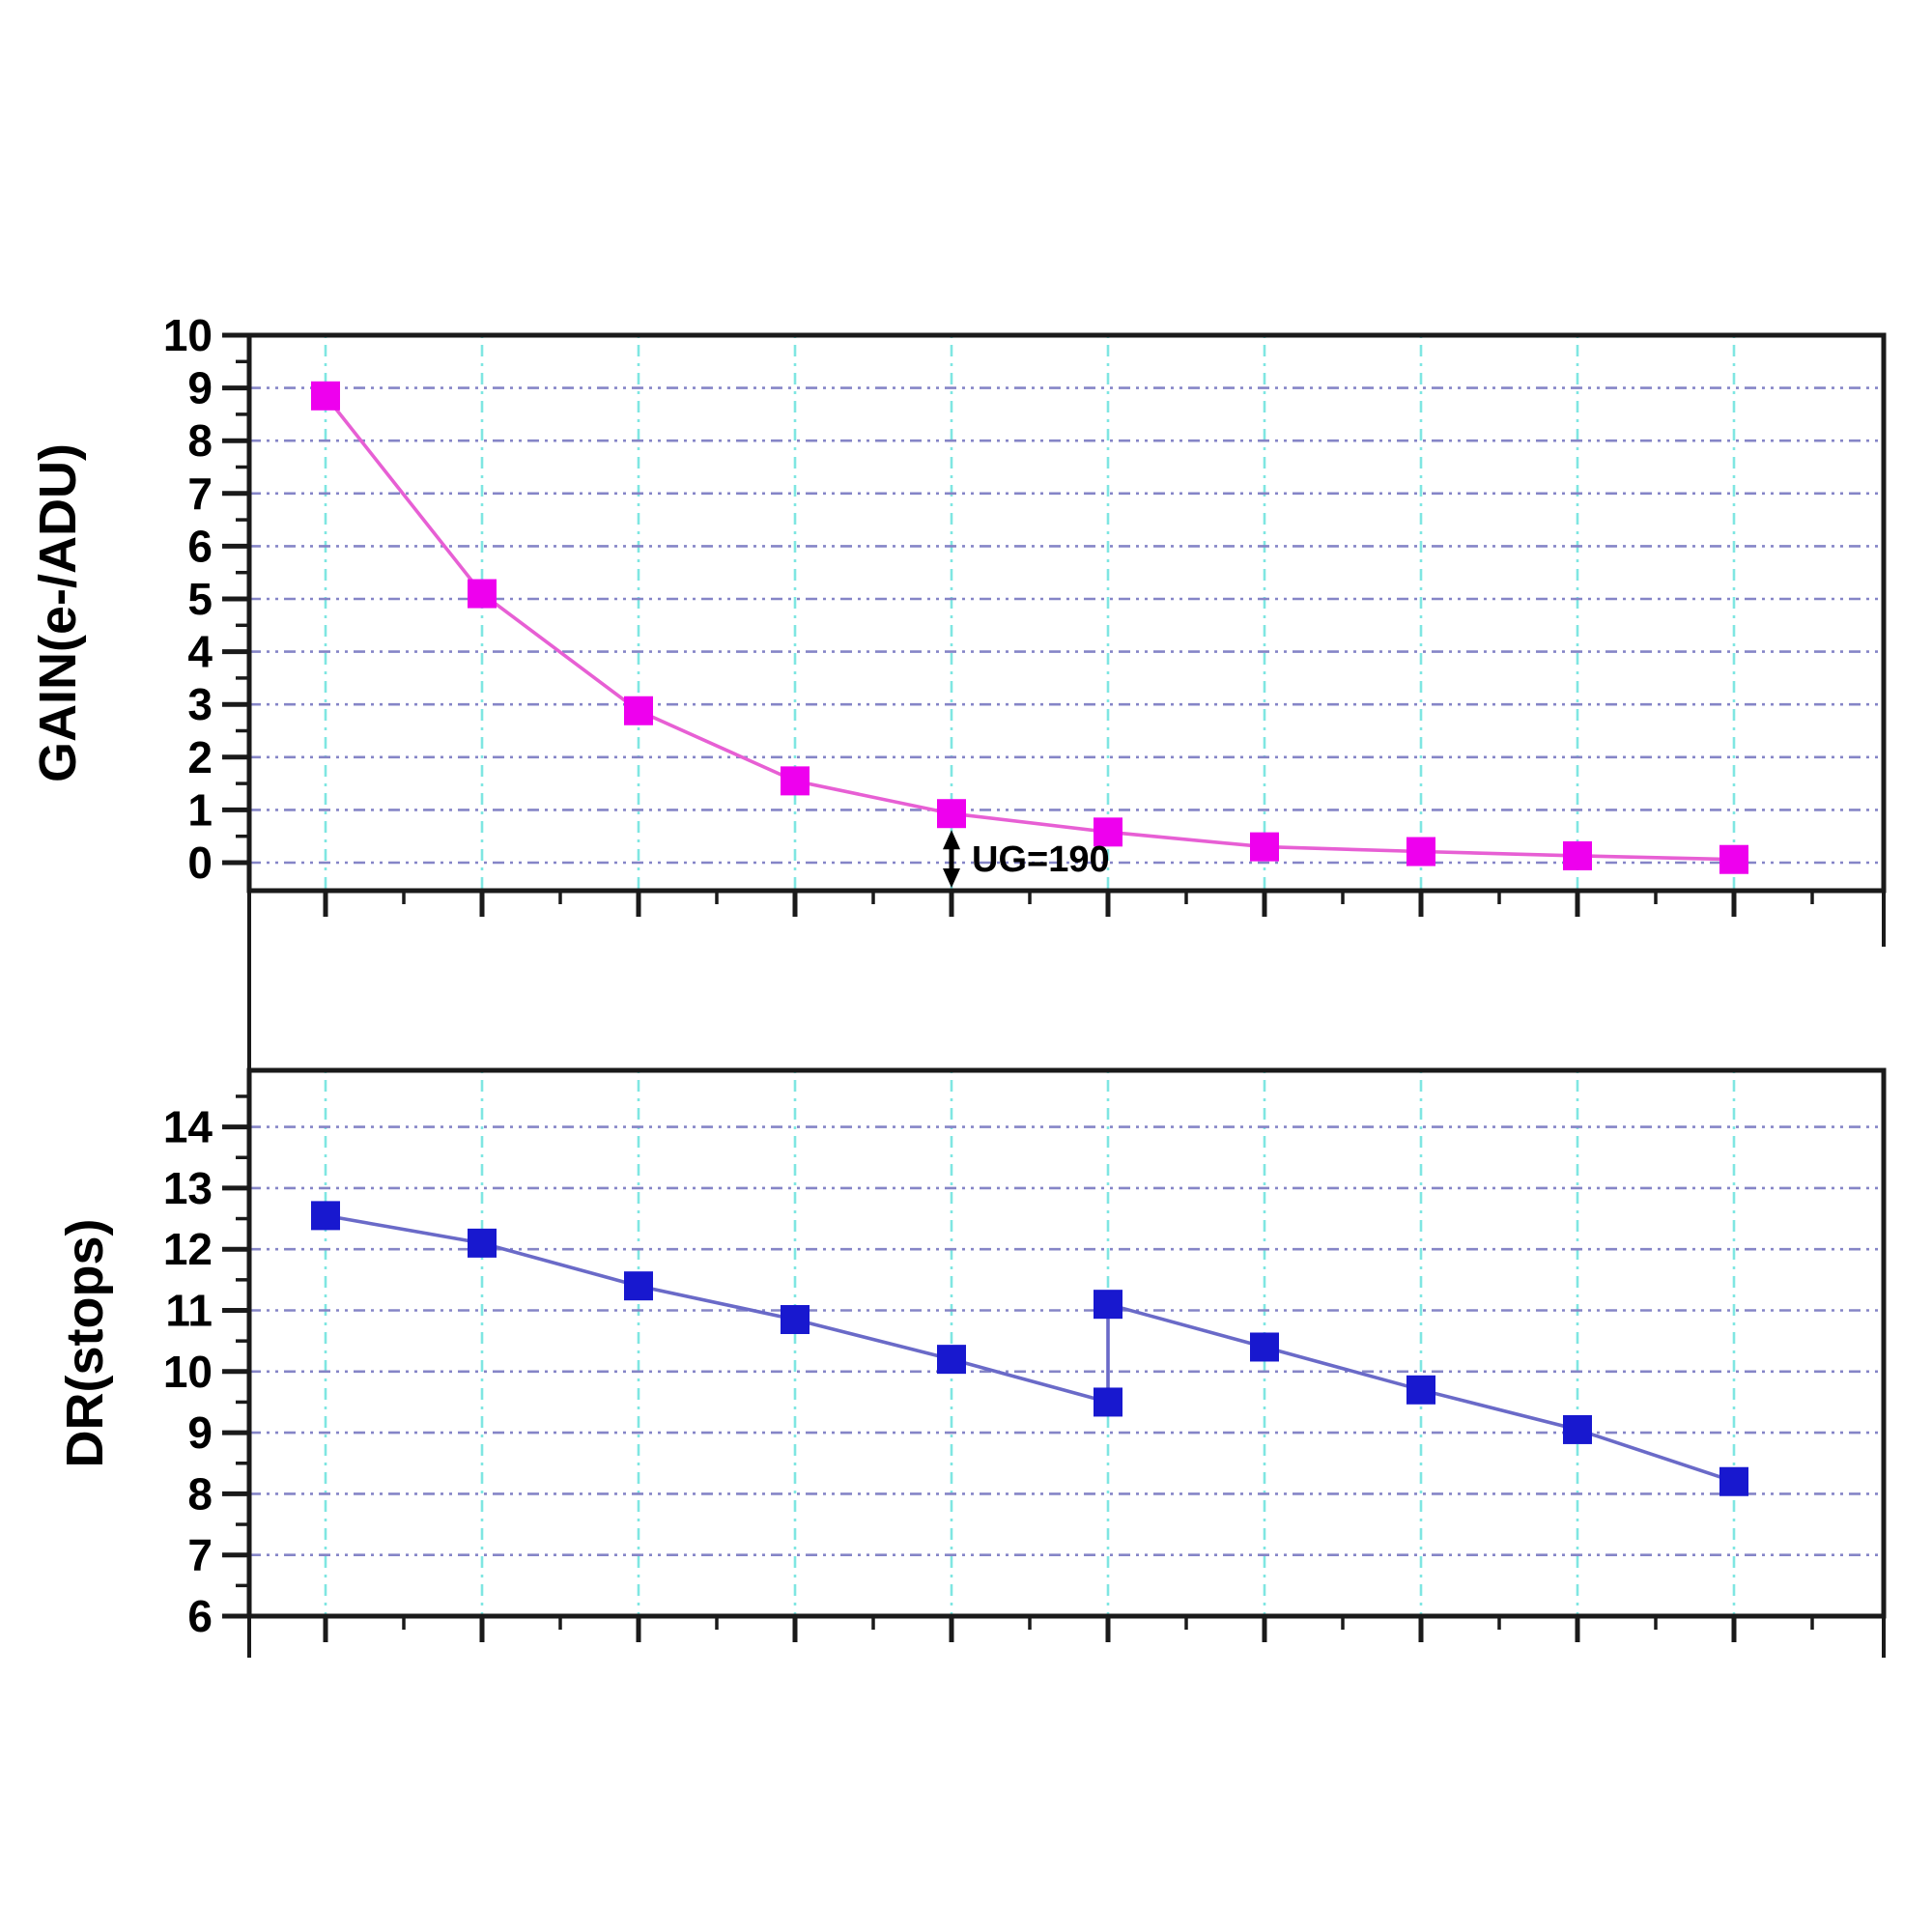 Image resolution: width=1932 pixels, height=1932 pixels. Describe the element at coordinates (189, 1311) in the screenshot. I see `dr-y-tick-label: 11` at that location.